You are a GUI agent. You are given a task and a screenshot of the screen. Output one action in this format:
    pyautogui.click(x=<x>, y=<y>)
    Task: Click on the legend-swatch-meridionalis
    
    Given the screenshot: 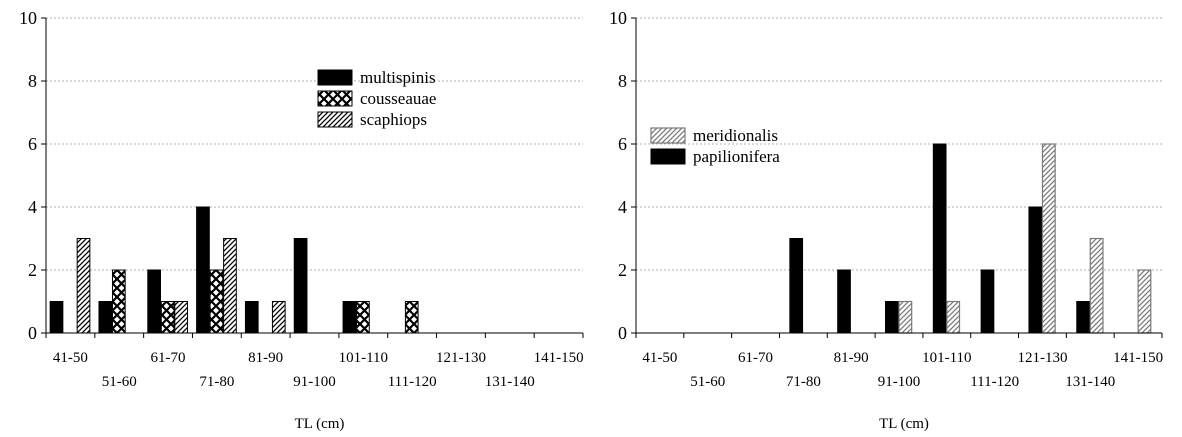 What is the action you would take?
    pyautogui.click(x=668, y=135)
    